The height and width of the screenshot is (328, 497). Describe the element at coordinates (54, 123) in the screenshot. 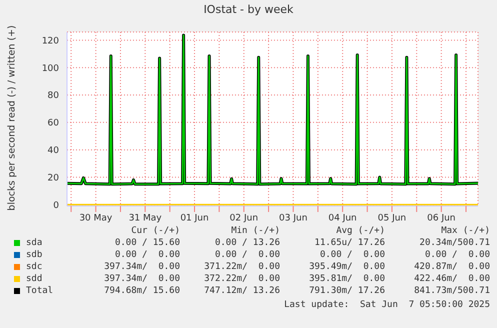

I see `y-tick-label: 60` at that location.